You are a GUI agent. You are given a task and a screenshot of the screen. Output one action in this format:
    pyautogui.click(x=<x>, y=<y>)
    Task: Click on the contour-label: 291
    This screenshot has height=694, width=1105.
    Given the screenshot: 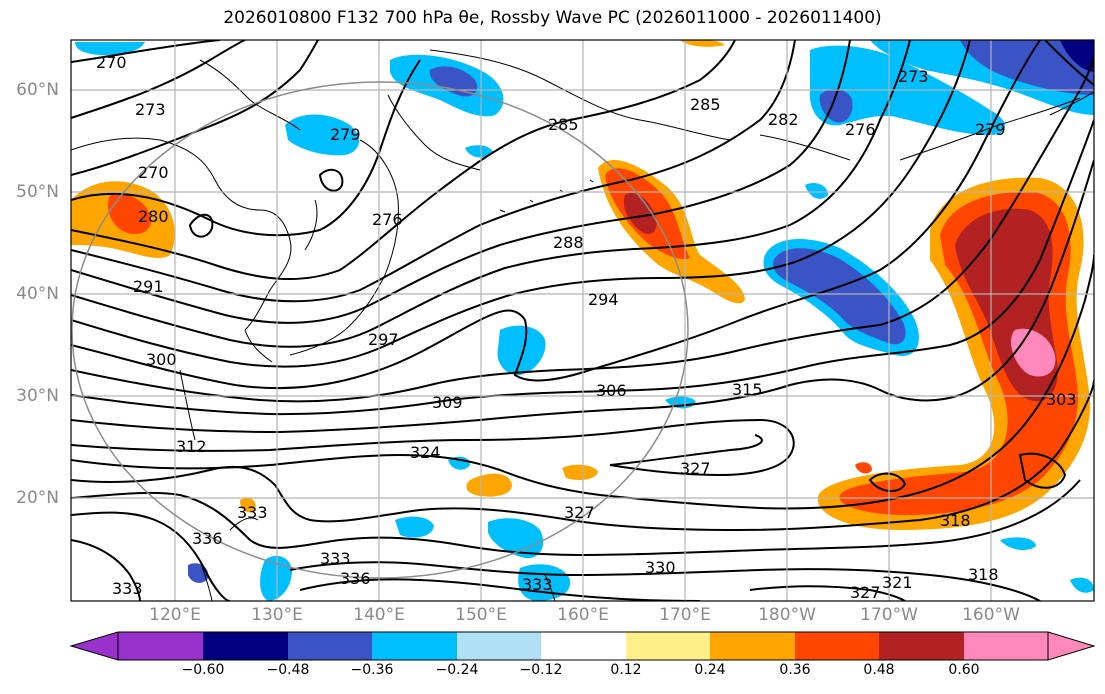 What is the action you would take?
    pyautogui.click(x=148, y=286)
    